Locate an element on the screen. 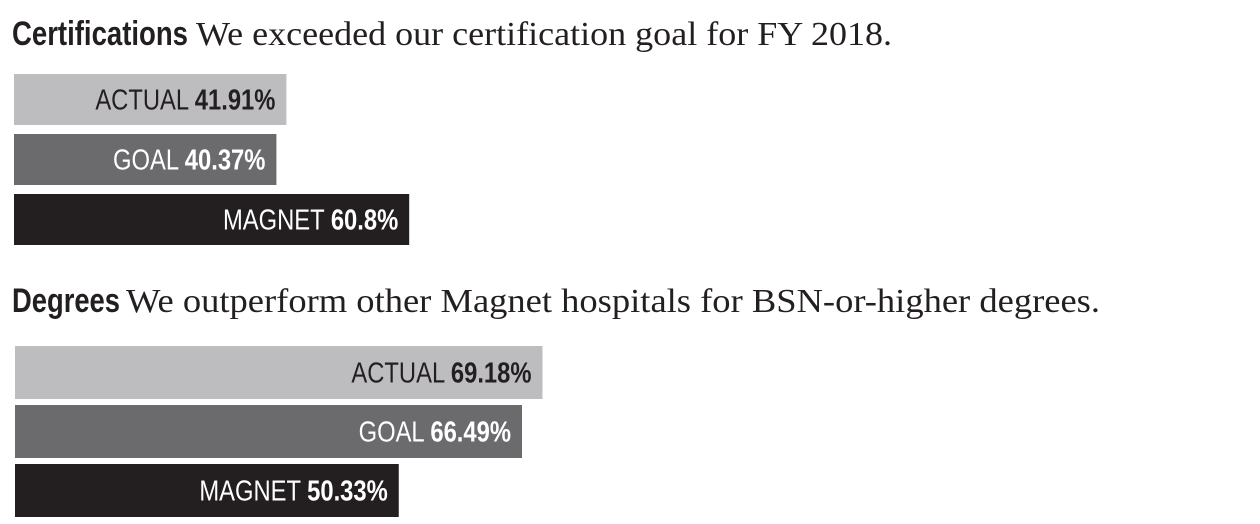 The image size is (1260, 524). bar-group: ACTUAL 41.91% GOAL 40.37% MAGNET 60.8% is located at coordinates (212, 159).